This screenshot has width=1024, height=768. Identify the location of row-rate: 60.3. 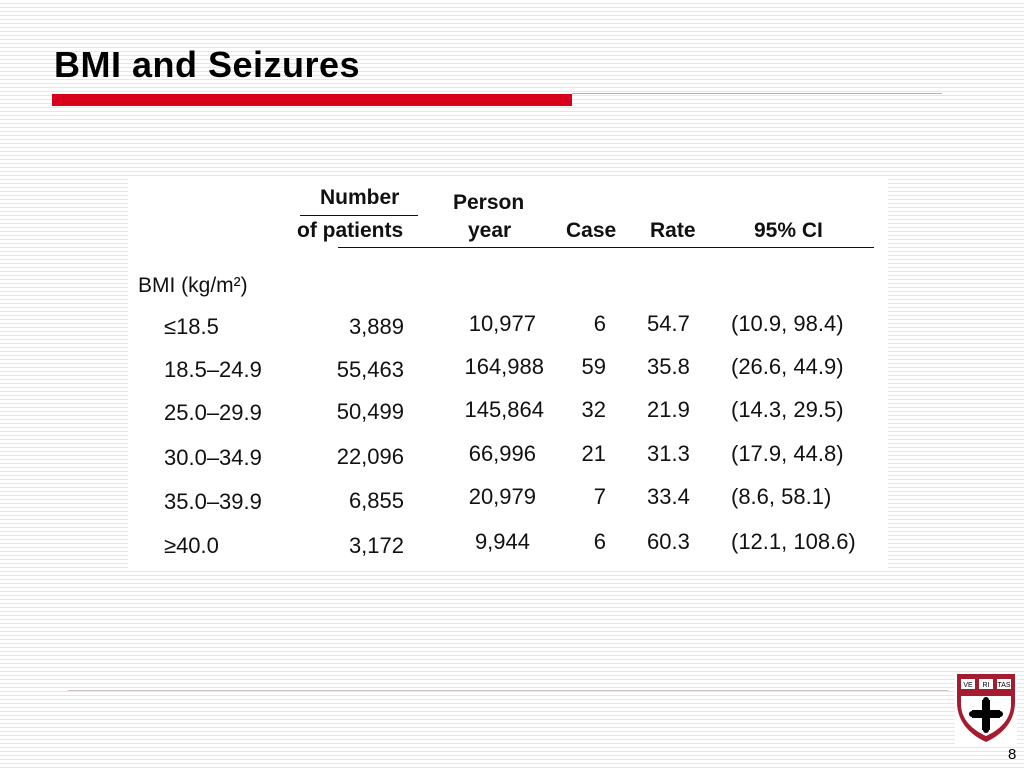
(668, 541).